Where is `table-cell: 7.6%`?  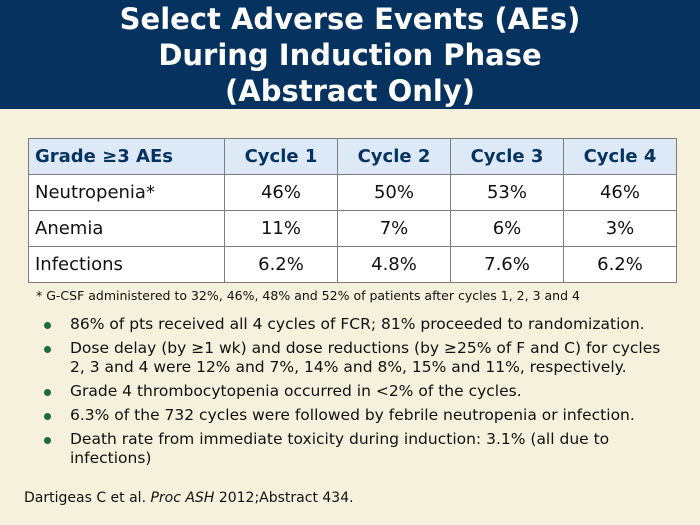
table-cell: 7.6% is located at coordinates (507, 264).